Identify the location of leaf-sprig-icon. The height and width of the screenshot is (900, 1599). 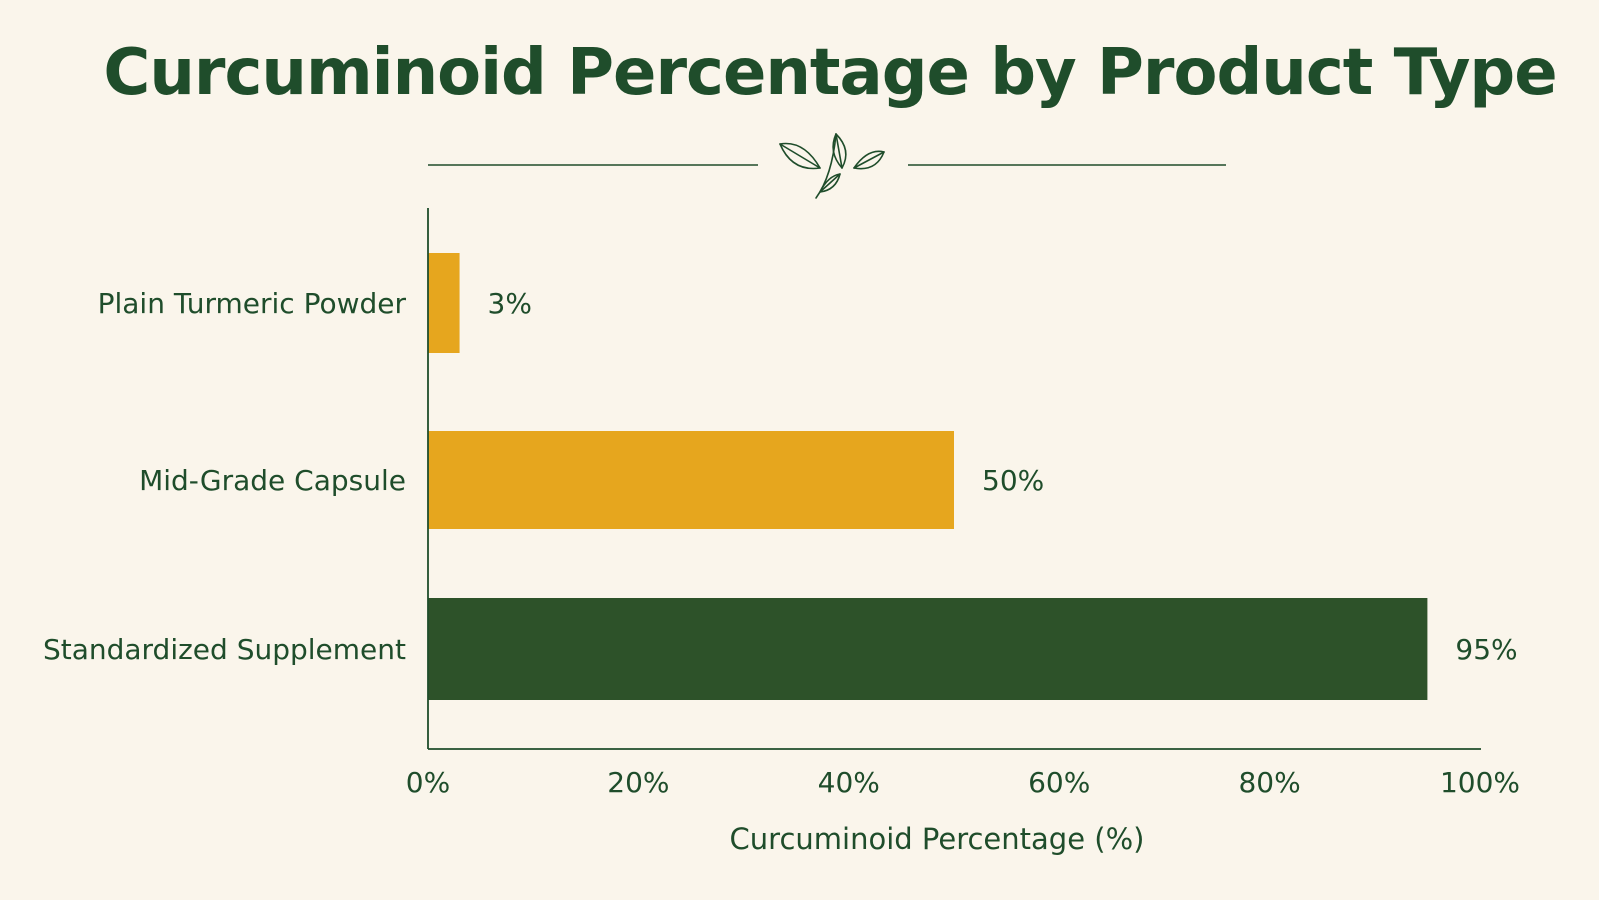
(832, 166).